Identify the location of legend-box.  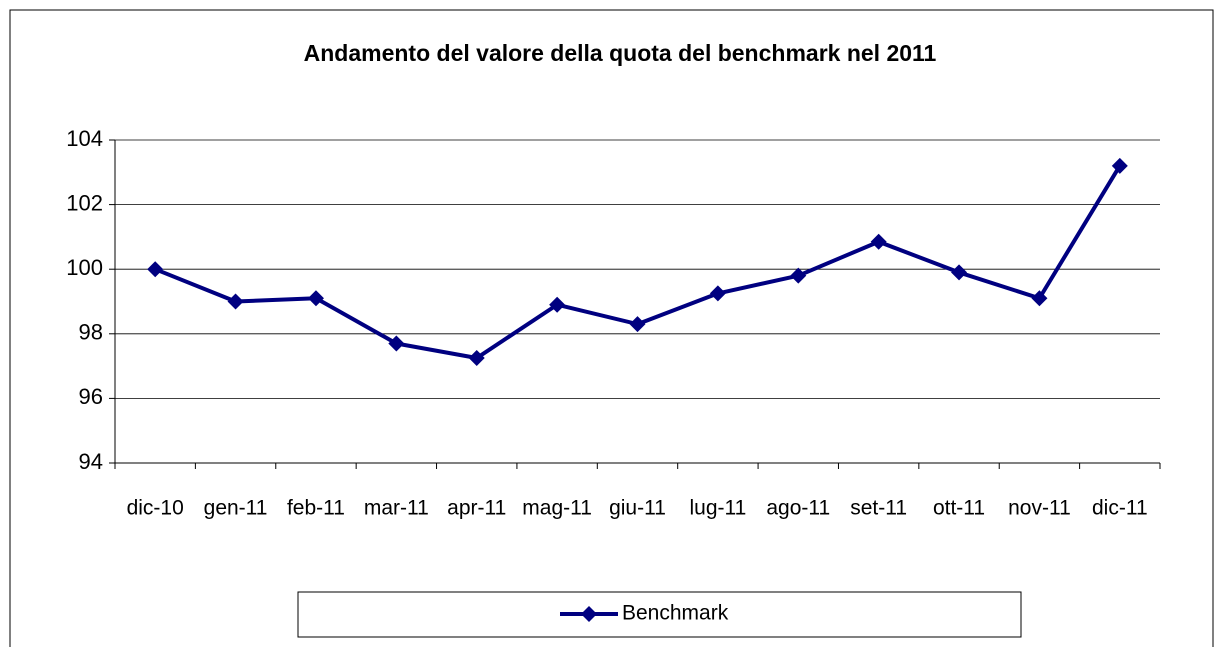
(659, 614).